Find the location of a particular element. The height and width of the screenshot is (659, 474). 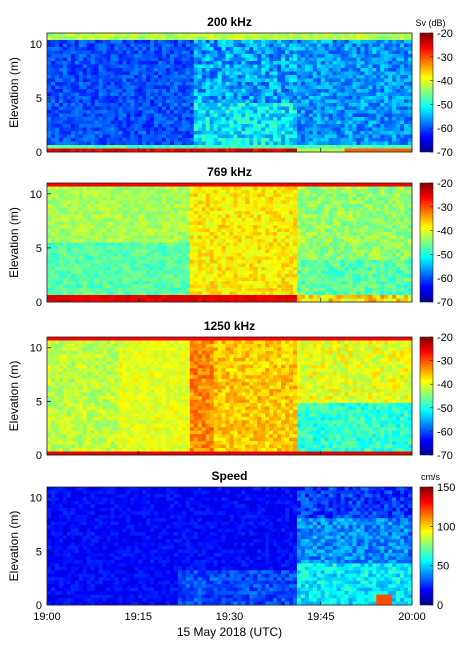

panel-title: 769 kHz is located at coordinates (229, 172).